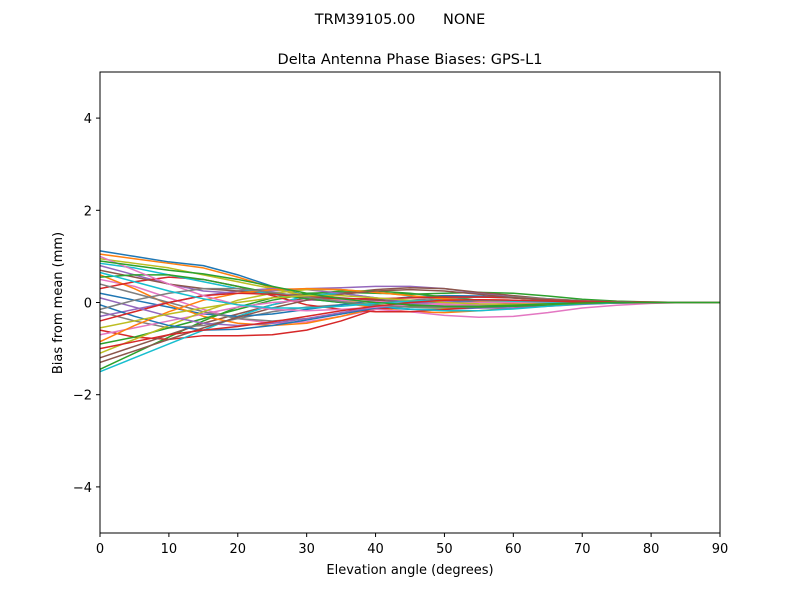  Describe the element at coordinates (400, 20) in the screenshot. I see `chart-suptitle: TRM39105.00 NONE` at that location.